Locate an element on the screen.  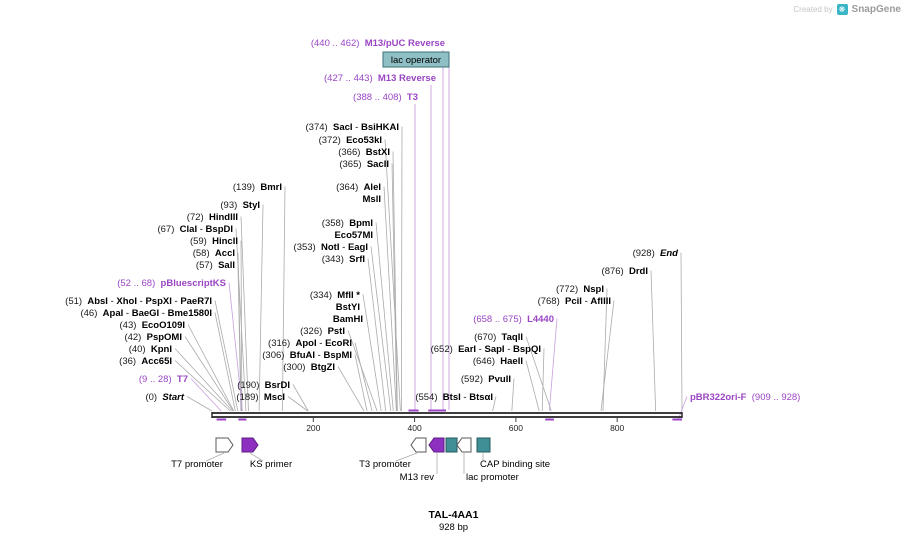
callout-kpni: (40) KpnI is located at coordinates (150, 349).